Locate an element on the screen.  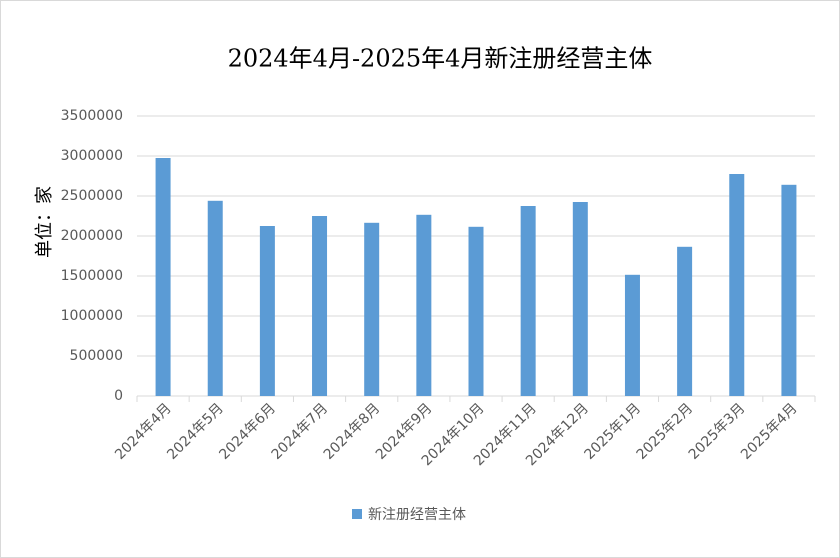
chart-title: 2024年4月-2025年4月新注册经营主体 is located at coordinates (440, 59).